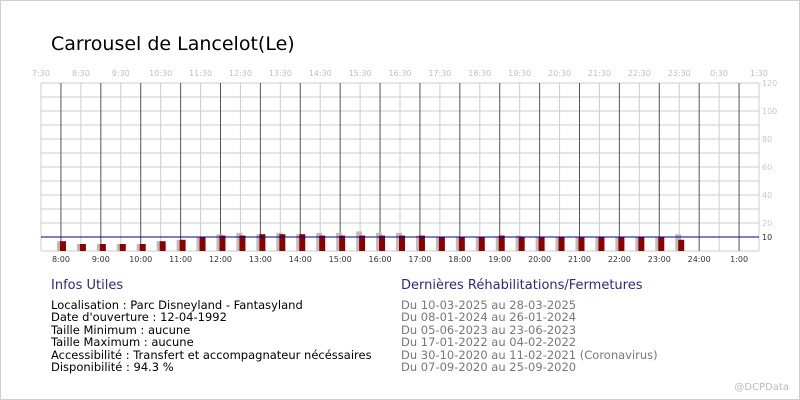  I want to click on info-line: Taille Maximum : aucune, so click(122, 342).